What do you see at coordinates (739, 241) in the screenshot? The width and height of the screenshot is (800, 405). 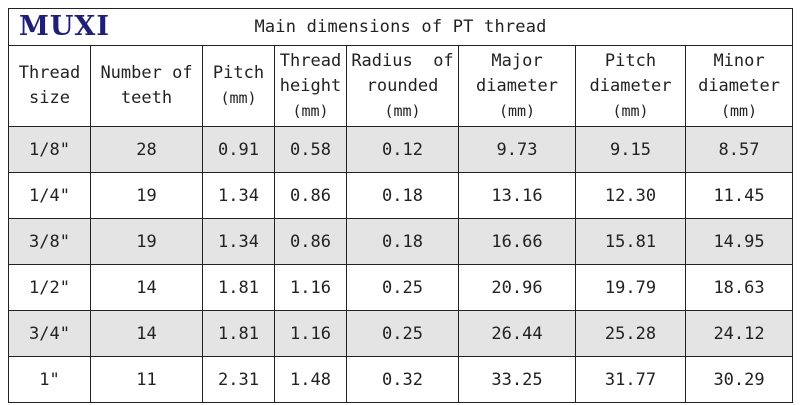 I see `cell-minor-diameter: 14.95` at bounding box center [739, 241].